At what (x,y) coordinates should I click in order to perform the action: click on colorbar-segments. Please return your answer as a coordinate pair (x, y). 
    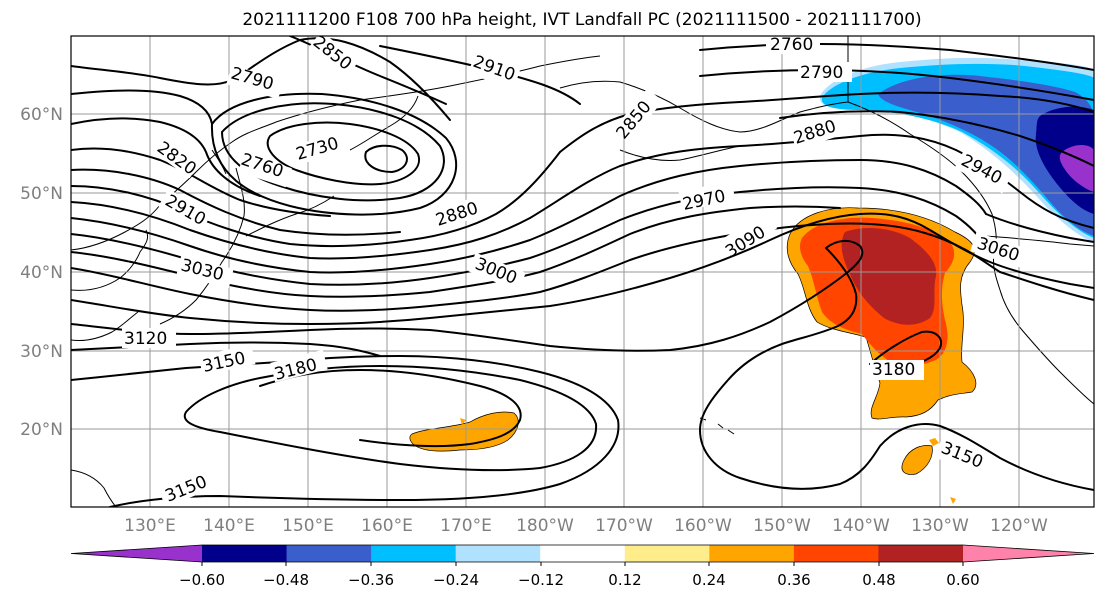
    Looking at the image, I should click on (582, 553).